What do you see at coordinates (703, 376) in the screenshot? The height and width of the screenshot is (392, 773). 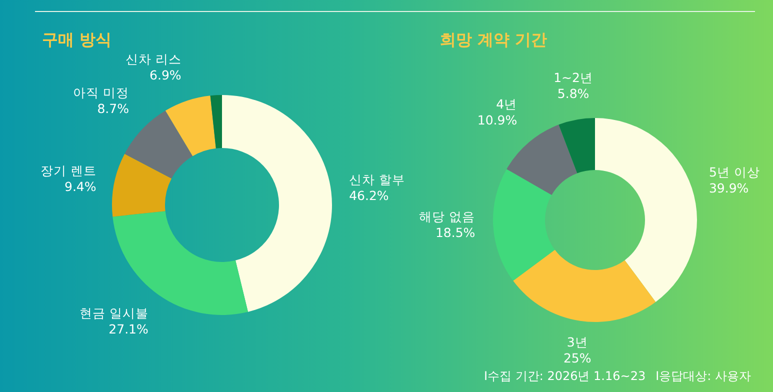 I see `text: I응답대상: 사용자` at bounding box center [703, 376].